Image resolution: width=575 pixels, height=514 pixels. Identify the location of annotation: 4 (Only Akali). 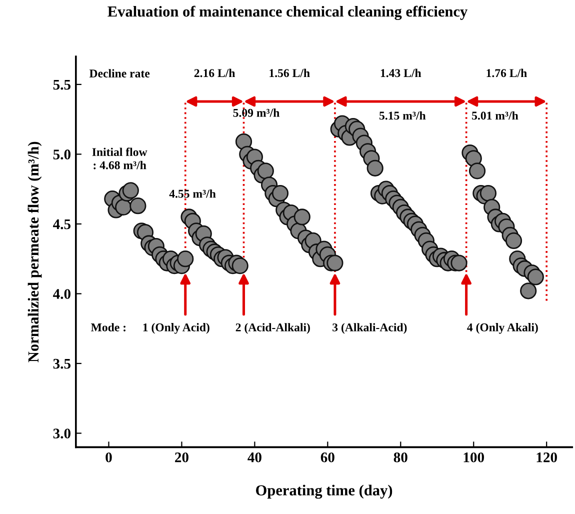
(502, 328).